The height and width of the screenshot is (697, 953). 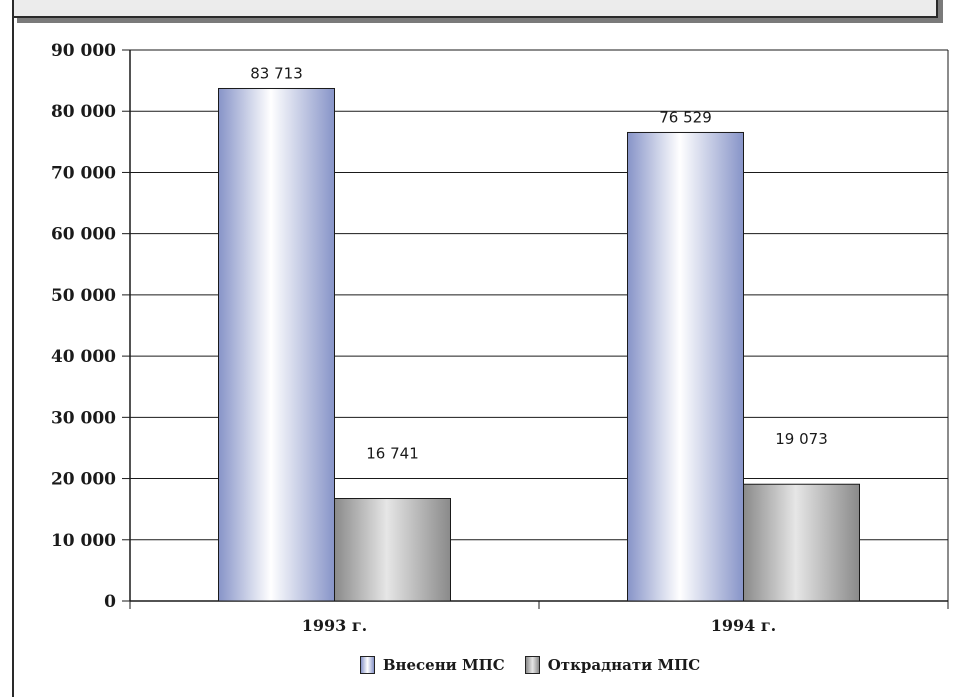 What do you see at coordinates (83, 357) in the screenshot?
I see `y-tick-label: 40 000` at bounding box center [83, 357].